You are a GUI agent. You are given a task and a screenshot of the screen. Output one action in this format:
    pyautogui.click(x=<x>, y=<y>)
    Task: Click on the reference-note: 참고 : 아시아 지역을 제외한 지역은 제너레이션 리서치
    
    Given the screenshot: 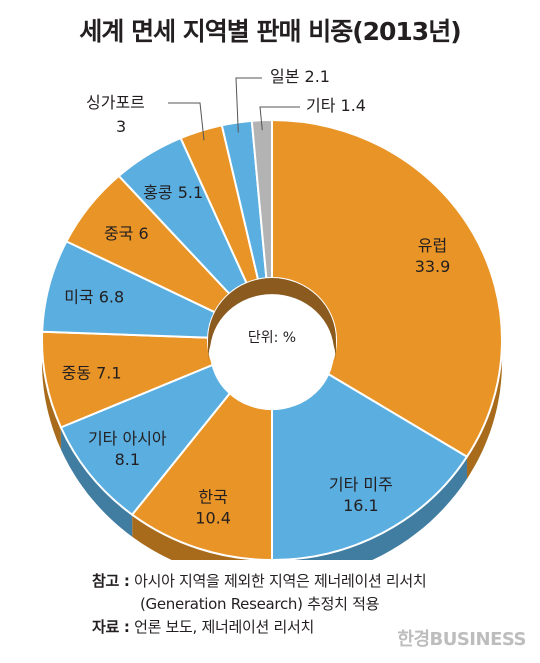 What is the action you would take?
    pyautogui.click(x=259, y=581)
    